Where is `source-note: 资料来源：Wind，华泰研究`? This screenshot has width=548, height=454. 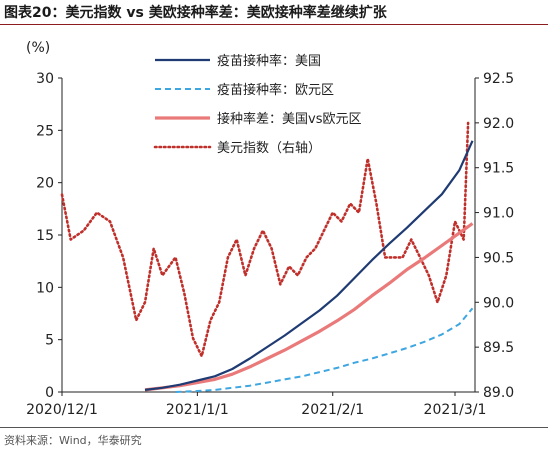 source-note: 资料来源：Wind，华泰研究 is located at coordinates (73, 440).